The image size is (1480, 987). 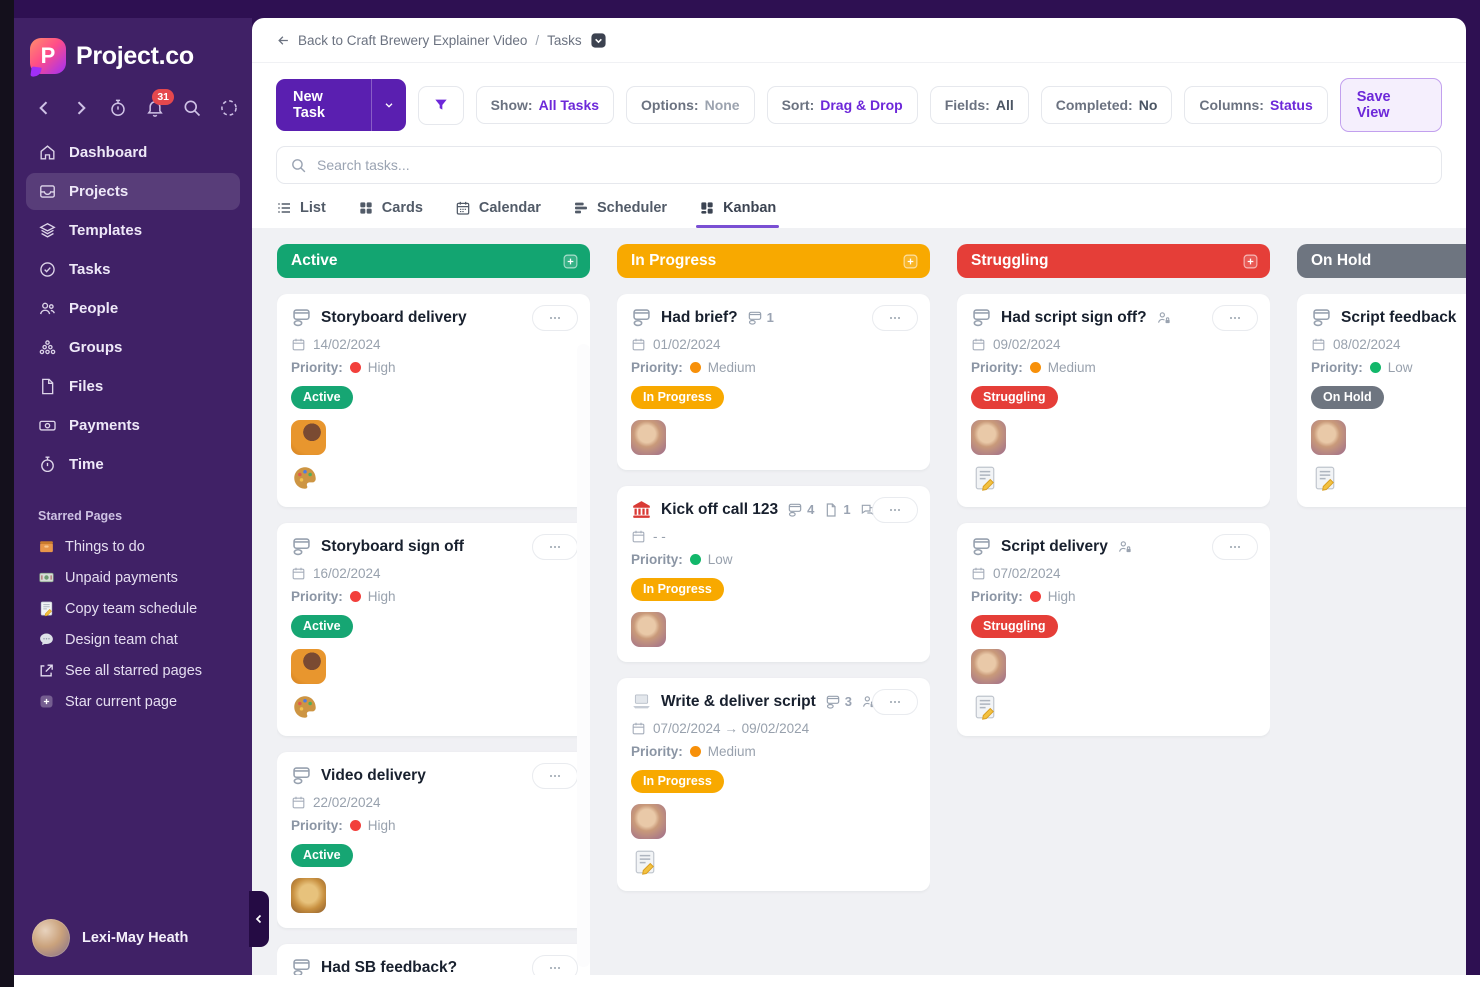 I want to click on avatar, so click(x=51, y=938).